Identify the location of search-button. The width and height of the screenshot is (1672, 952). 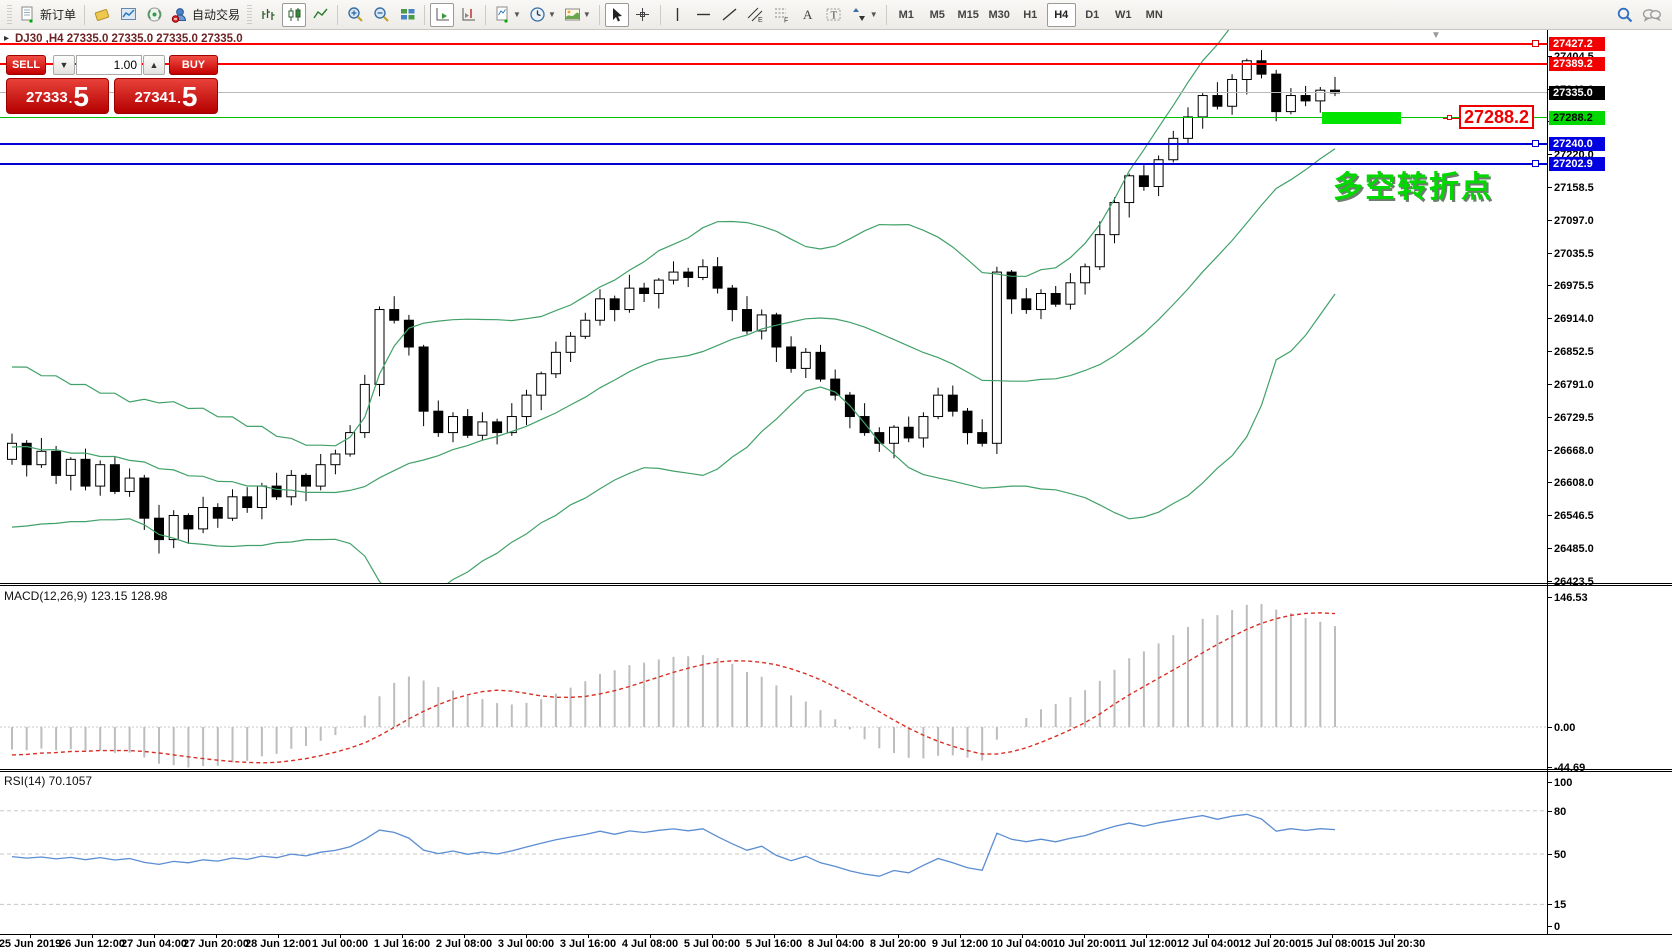
(1625, 15).